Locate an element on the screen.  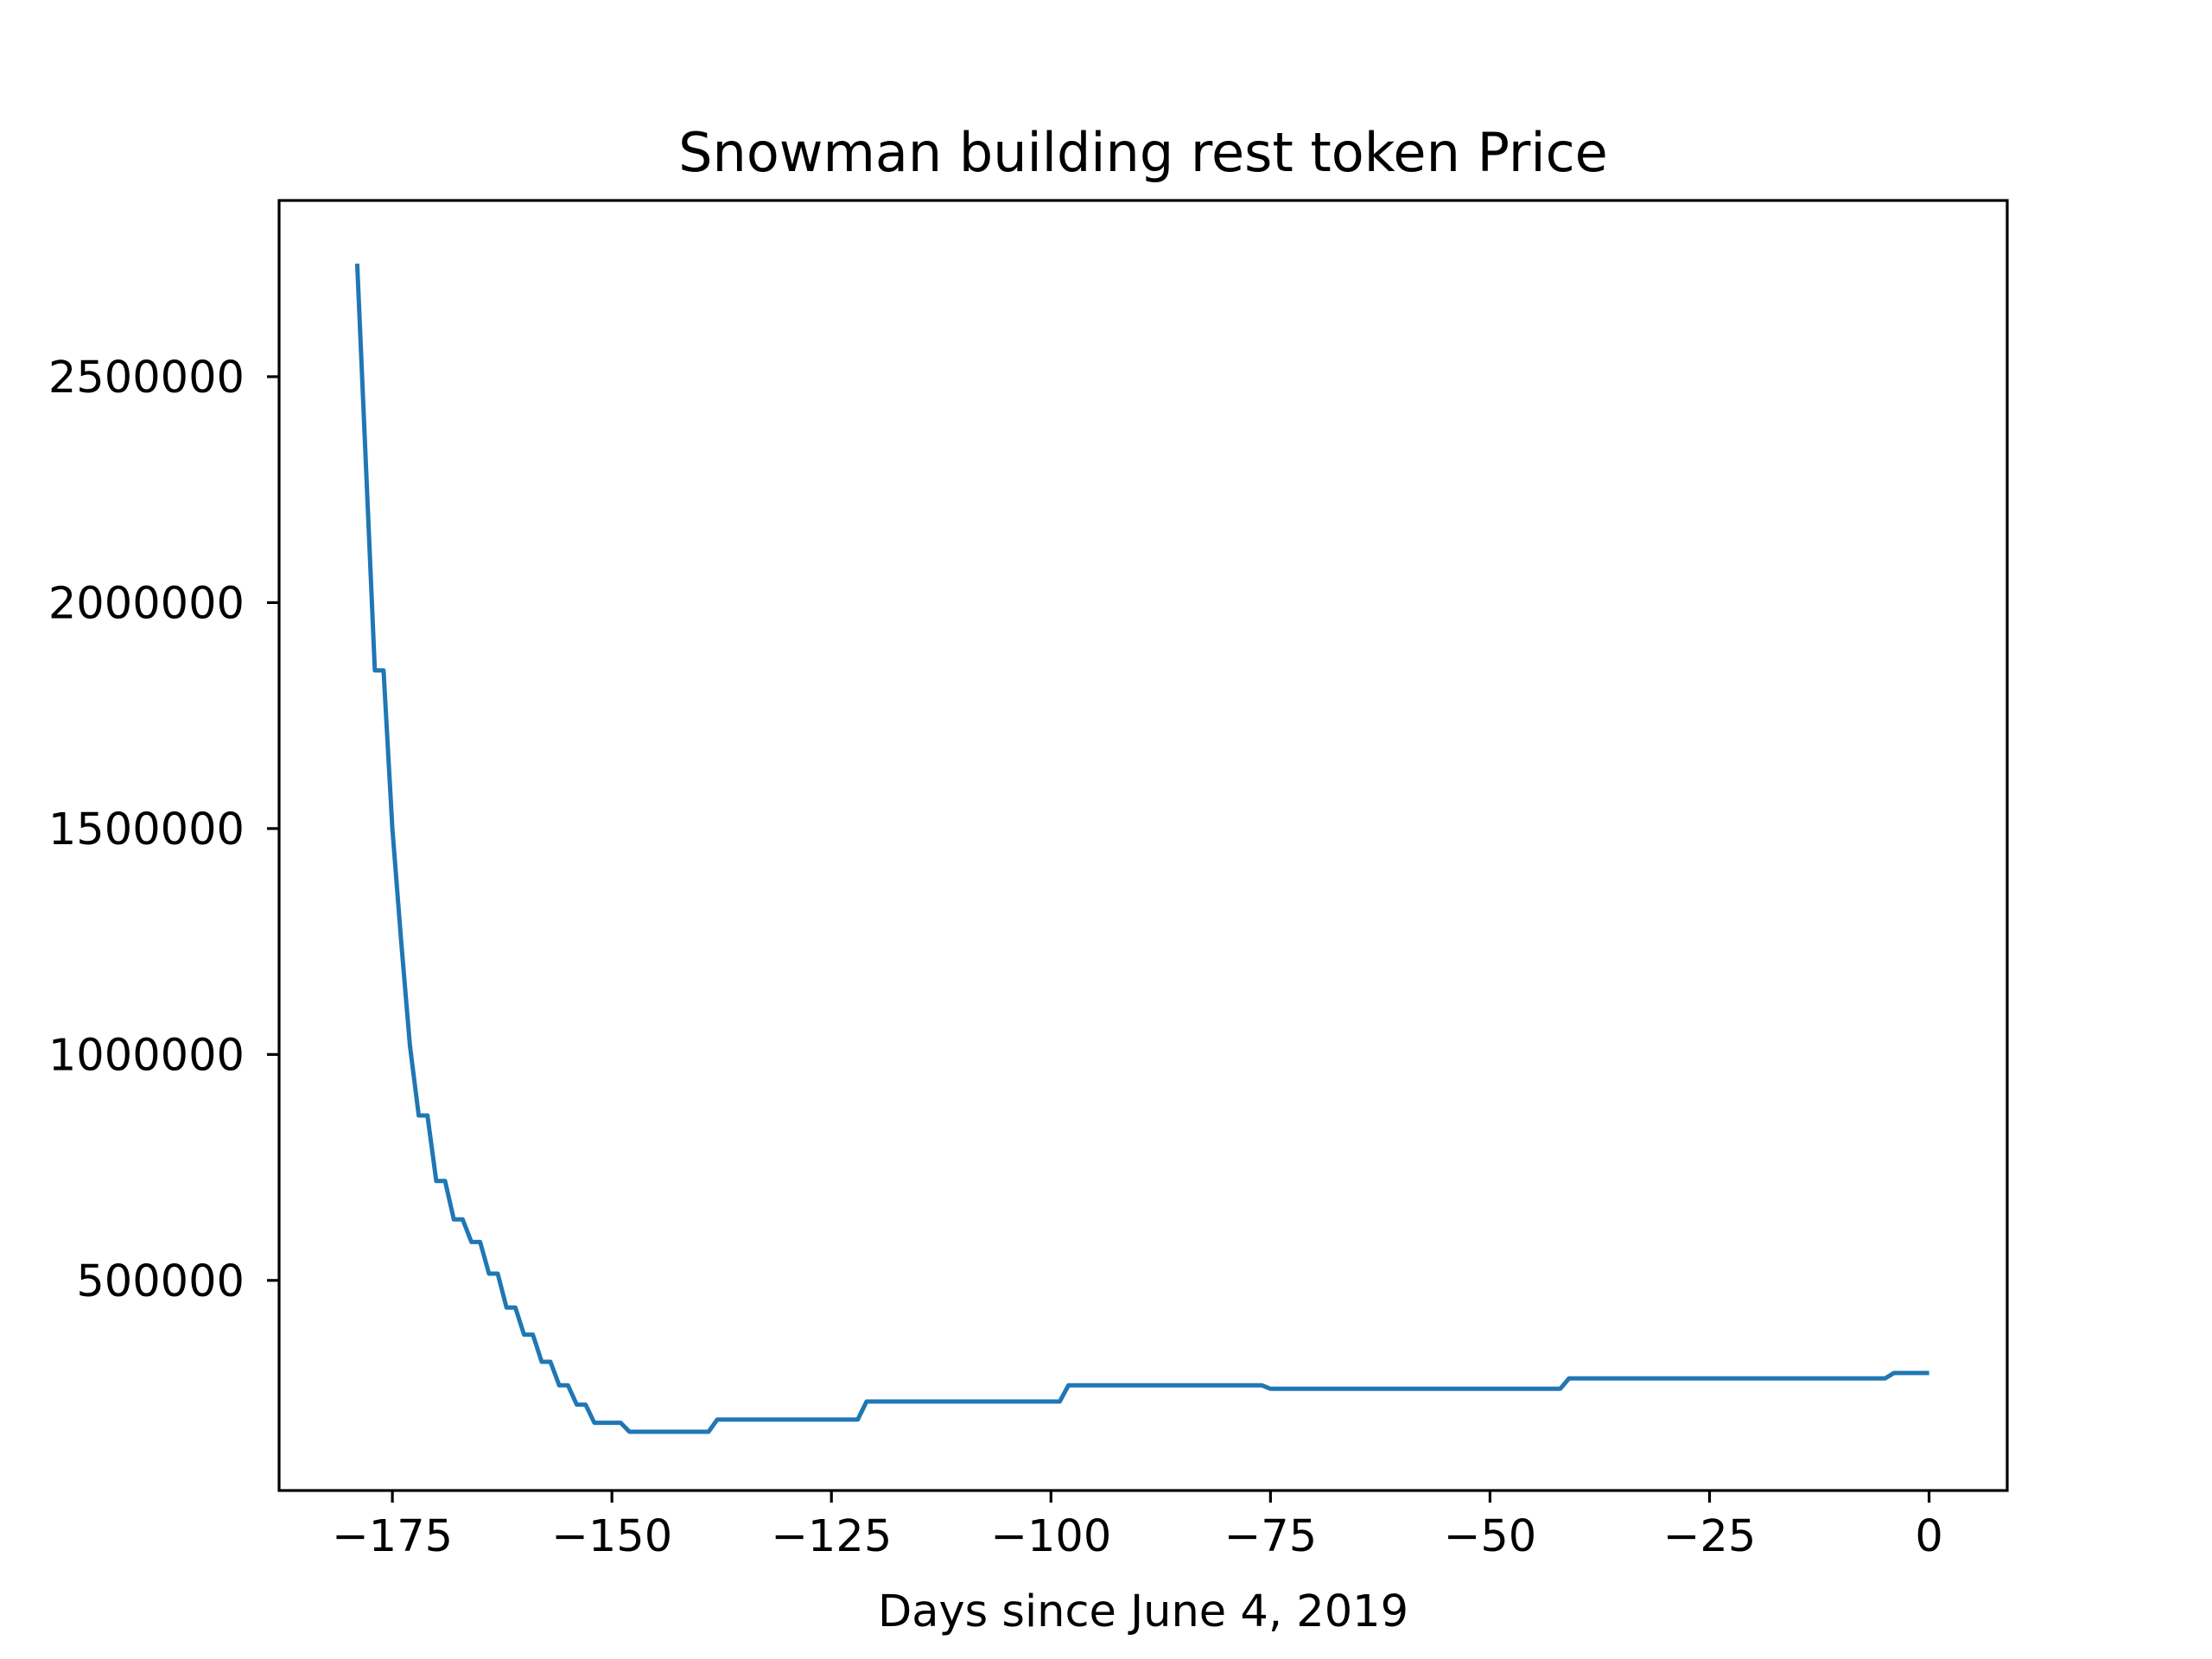
x-tick-label: 0 is located at coordinates (1928, 1536).